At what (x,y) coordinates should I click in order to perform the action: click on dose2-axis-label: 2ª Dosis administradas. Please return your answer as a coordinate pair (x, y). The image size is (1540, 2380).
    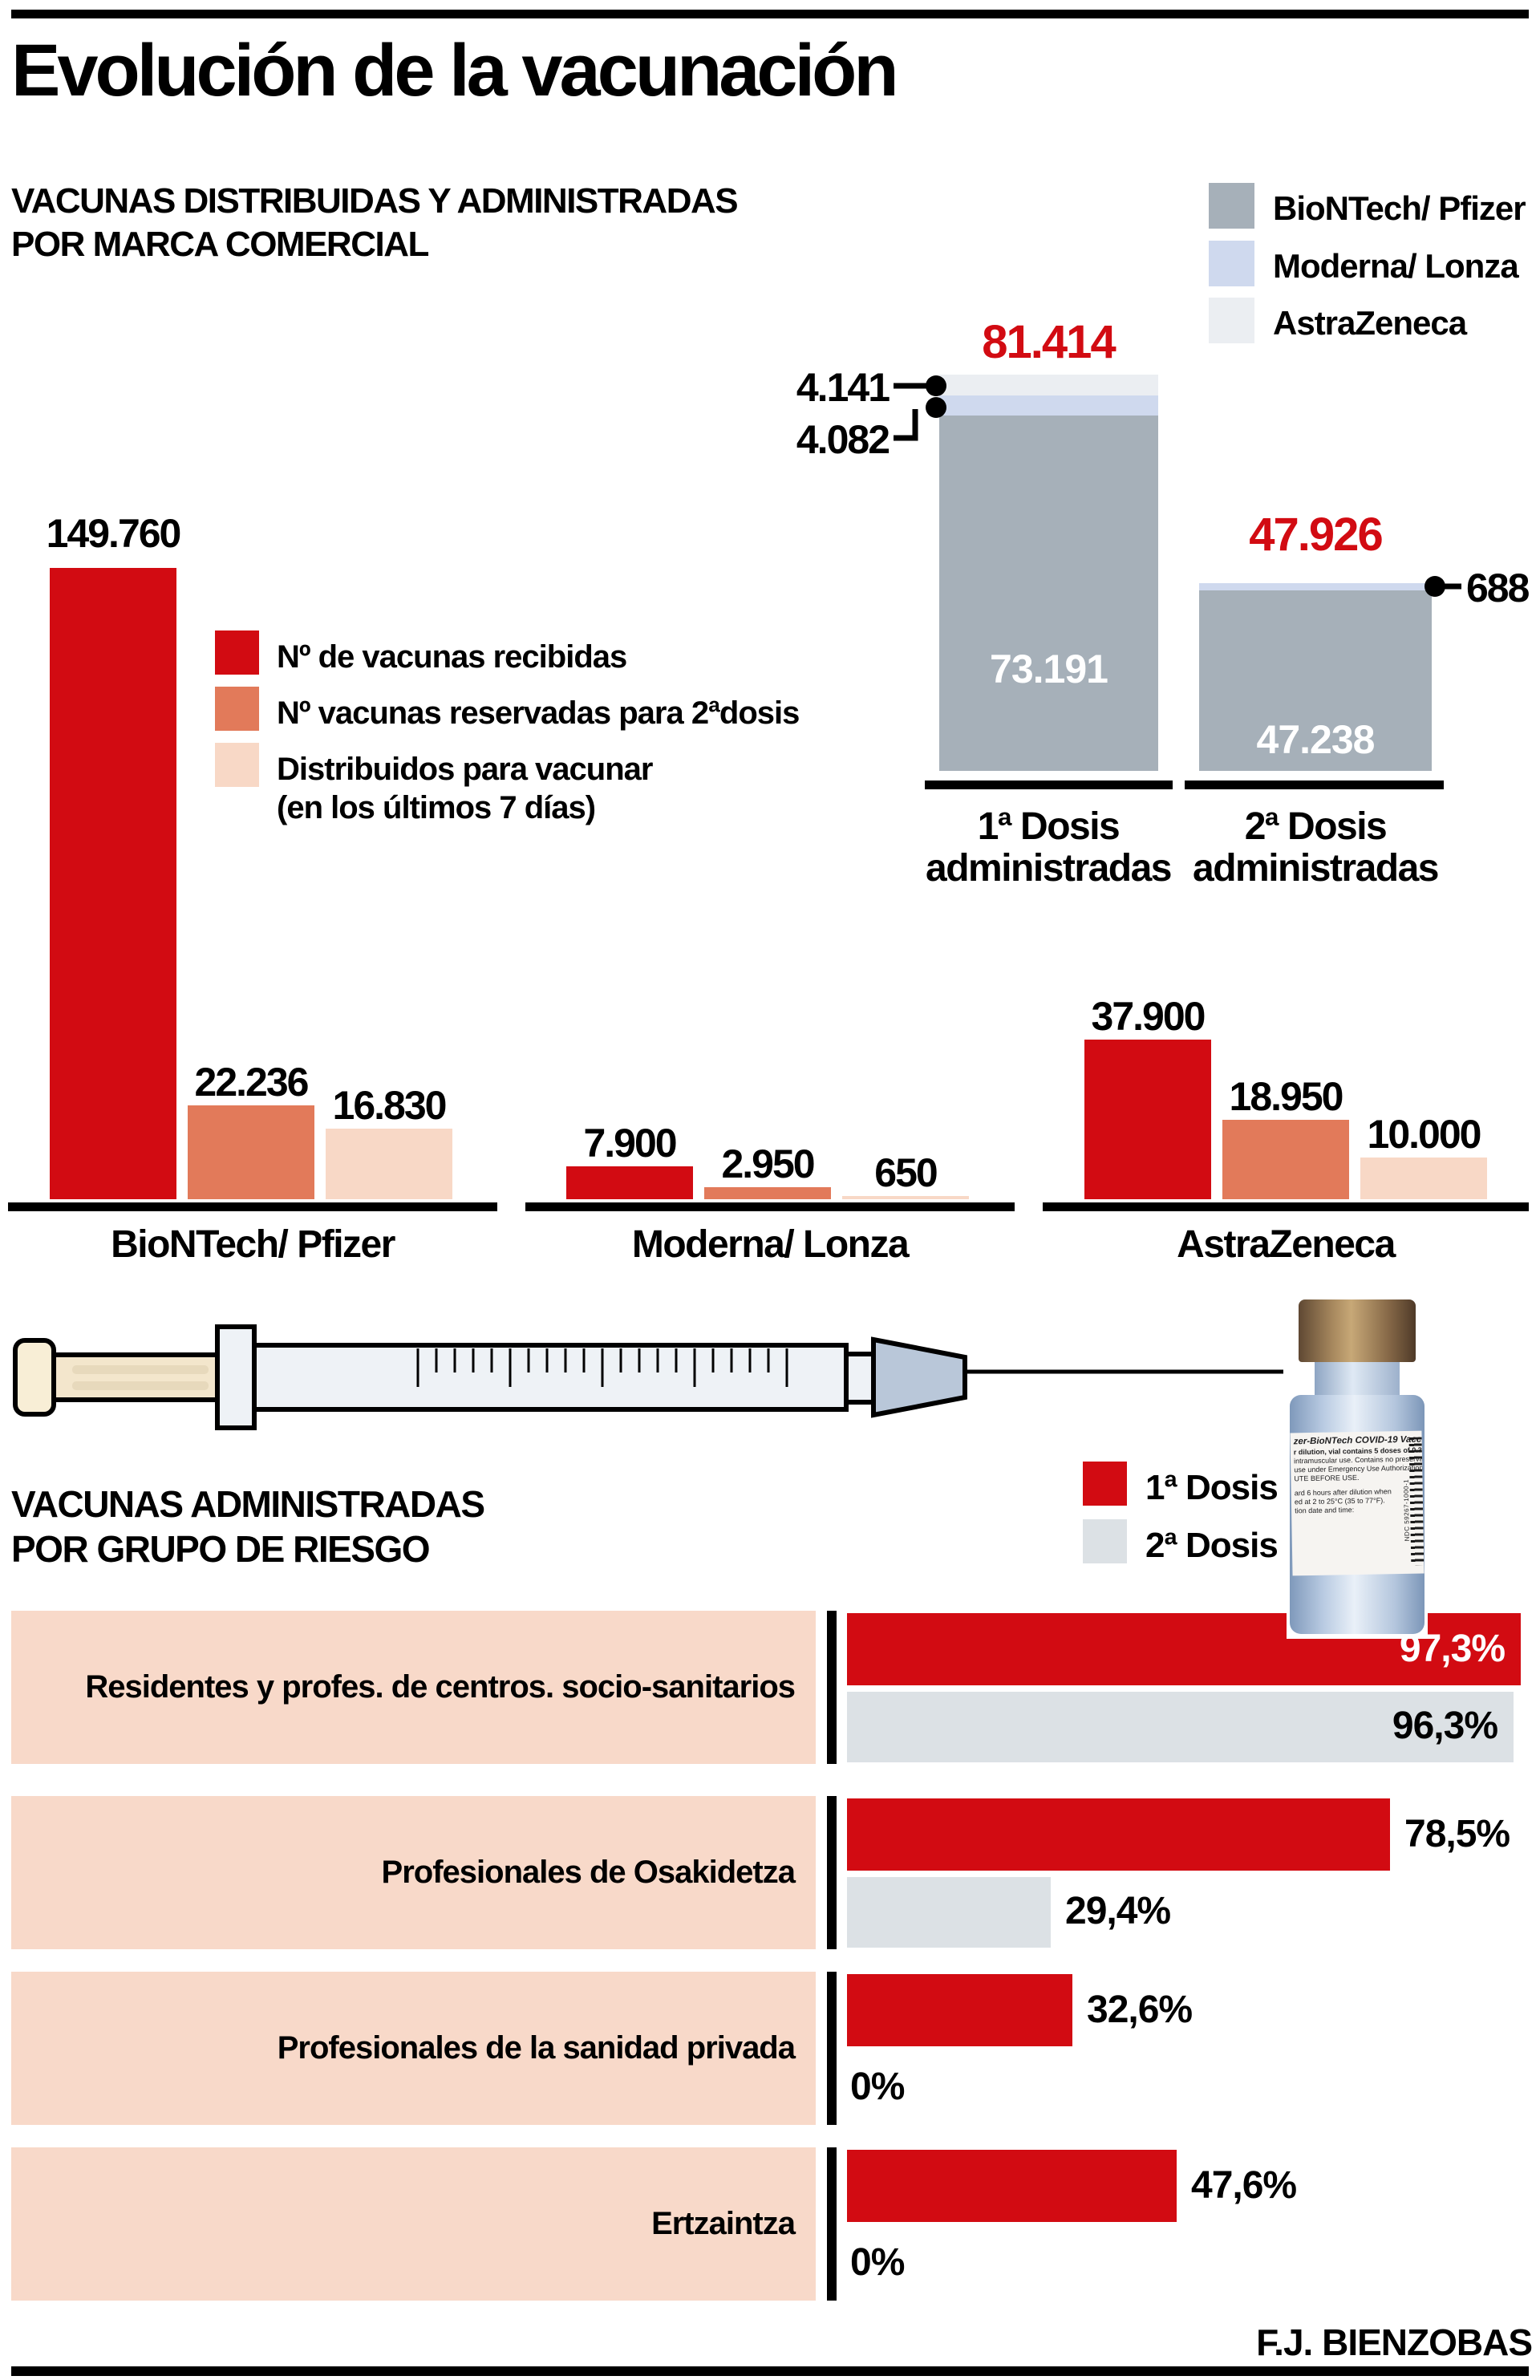
    Looking at the image, I should click on (1315, 848).